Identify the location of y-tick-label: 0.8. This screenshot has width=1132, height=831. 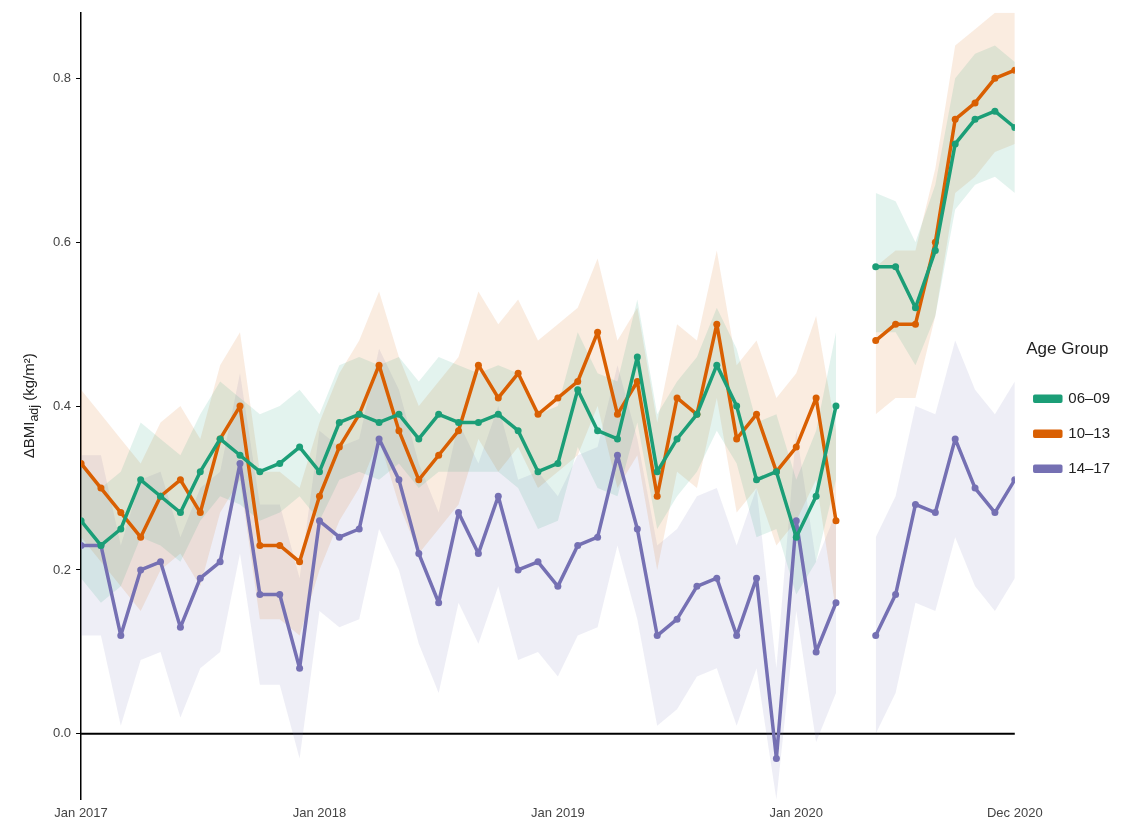
(62, 77).